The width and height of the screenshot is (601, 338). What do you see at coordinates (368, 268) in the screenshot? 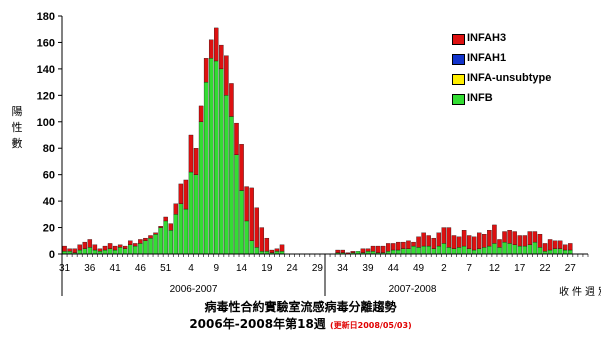
I see `x-tick-label-12: 39` at bounding box center [368, 268].